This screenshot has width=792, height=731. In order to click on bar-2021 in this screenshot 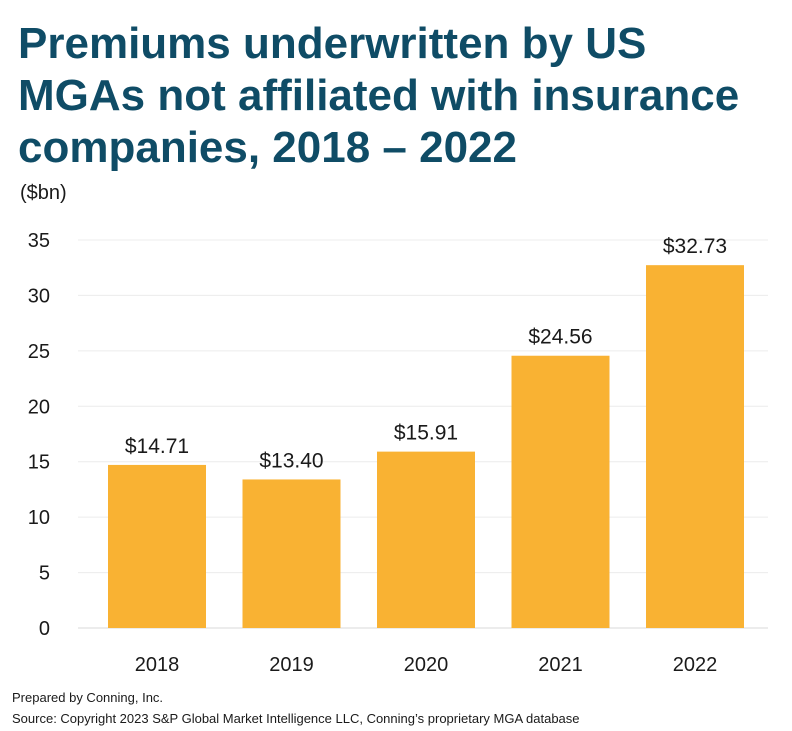, I will do `click(560, 491)`.